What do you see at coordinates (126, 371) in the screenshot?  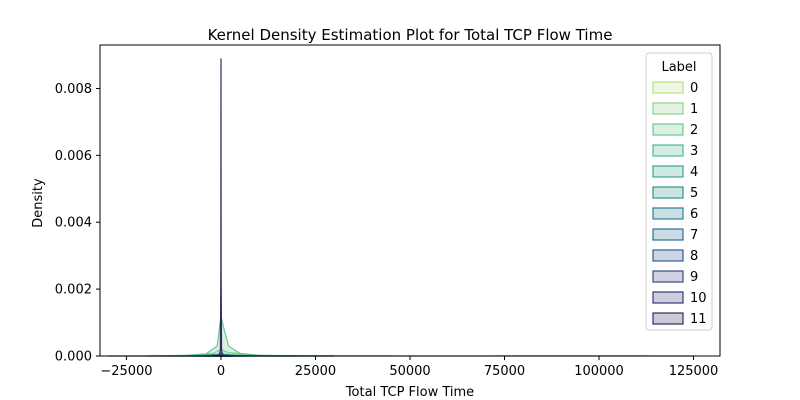 I see `x-tick-label: −25000` at bounding box center [126, 371].